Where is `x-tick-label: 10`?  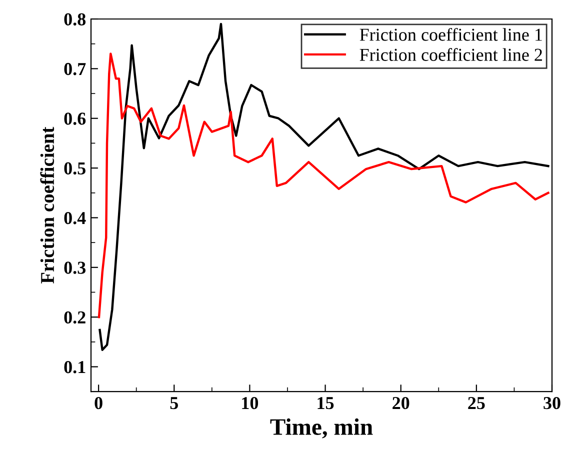 x-tick-label: 10 is located at coordinates (250, 403).